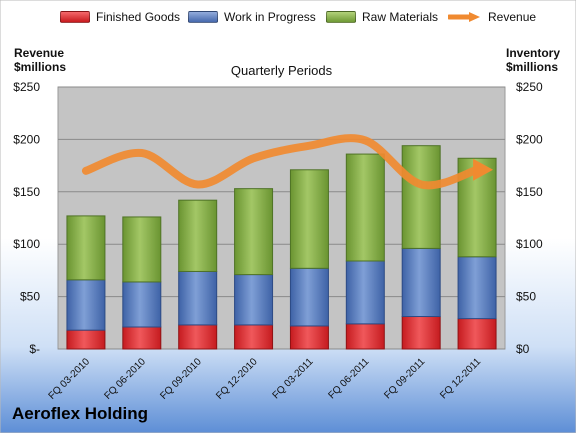 The image size is (576, 433). I want to click on y-tick-label-right: $0, so click(523, 349).